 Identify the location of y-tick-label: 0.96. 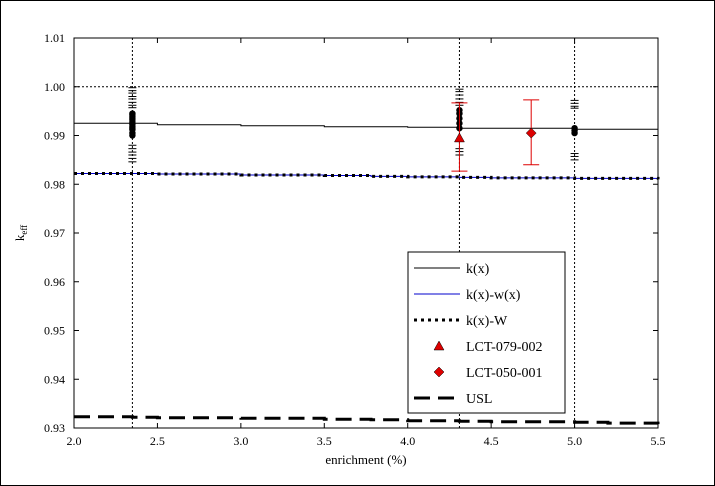
(54, 282).